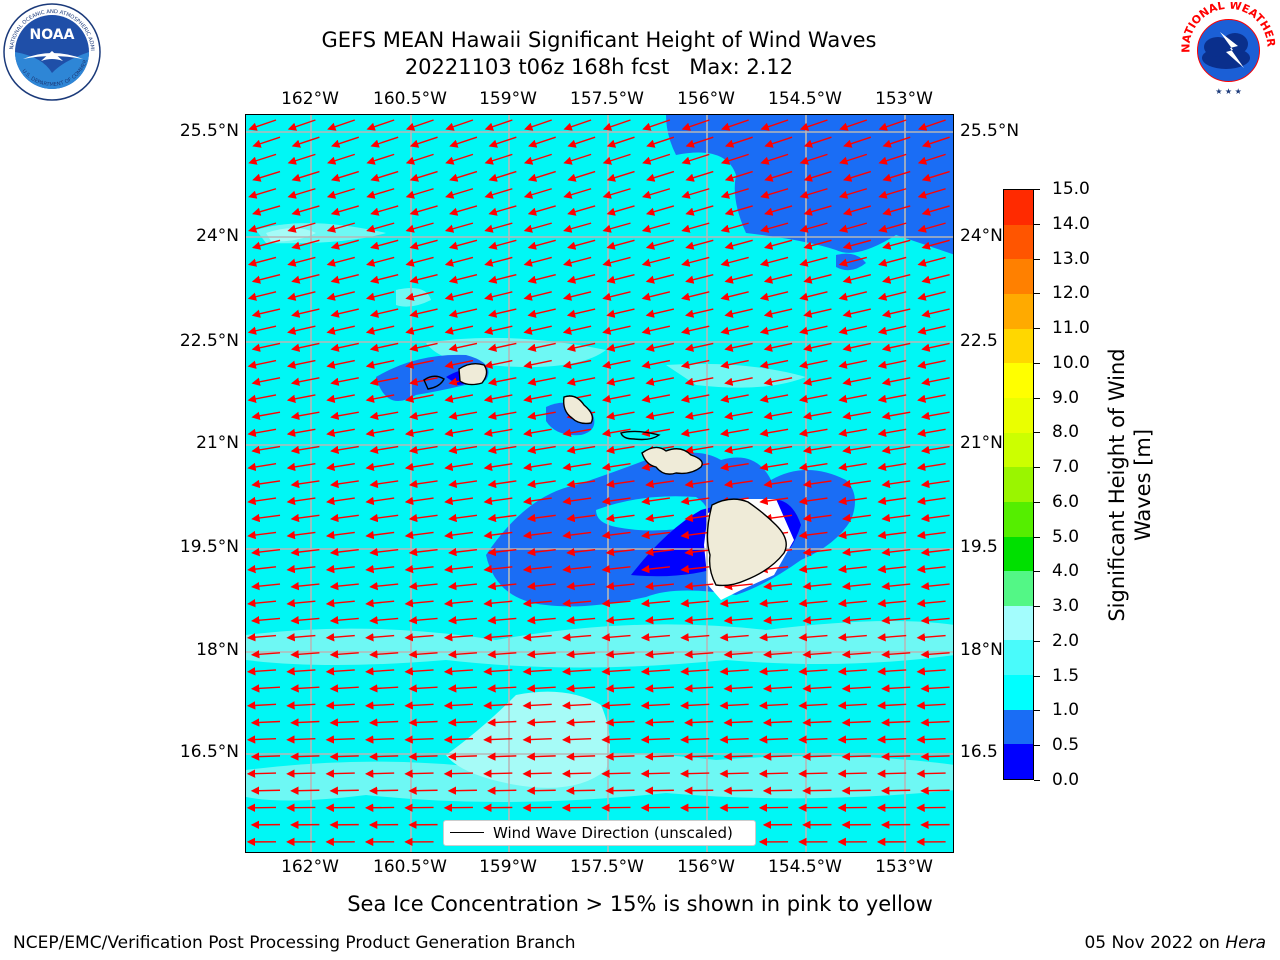  What do you see at coordinates (981, 236) in the screenshot?
I see `lat-tick-right: 24°N` at bounding box center [981, 236].